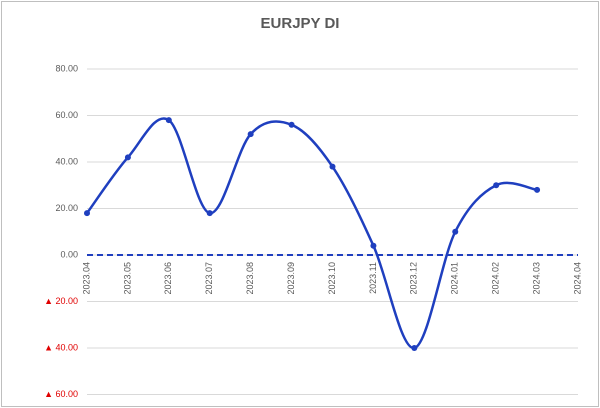  Describe the element at coordinates (373, 278) in the screenshot. I see `x-tick-label: 2023.11` at that location.